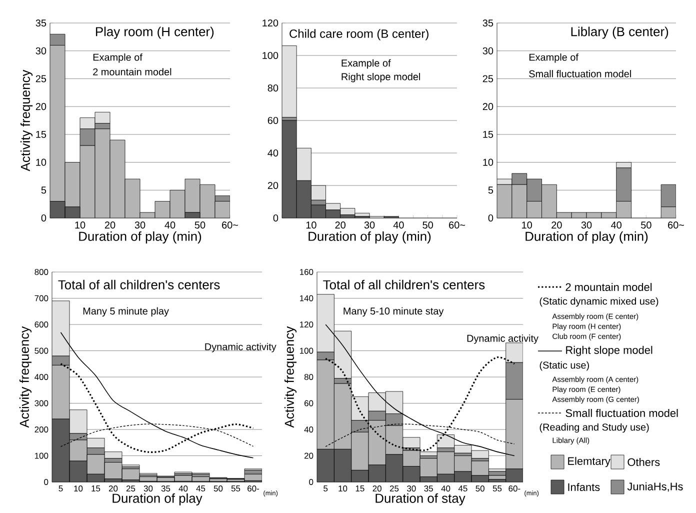 This screenshot has height=513, width=696. What do you see at coordinates (514, 489) in the screenshot?
I see `x-tick-label: 60-` at bounding box center [514, 489].